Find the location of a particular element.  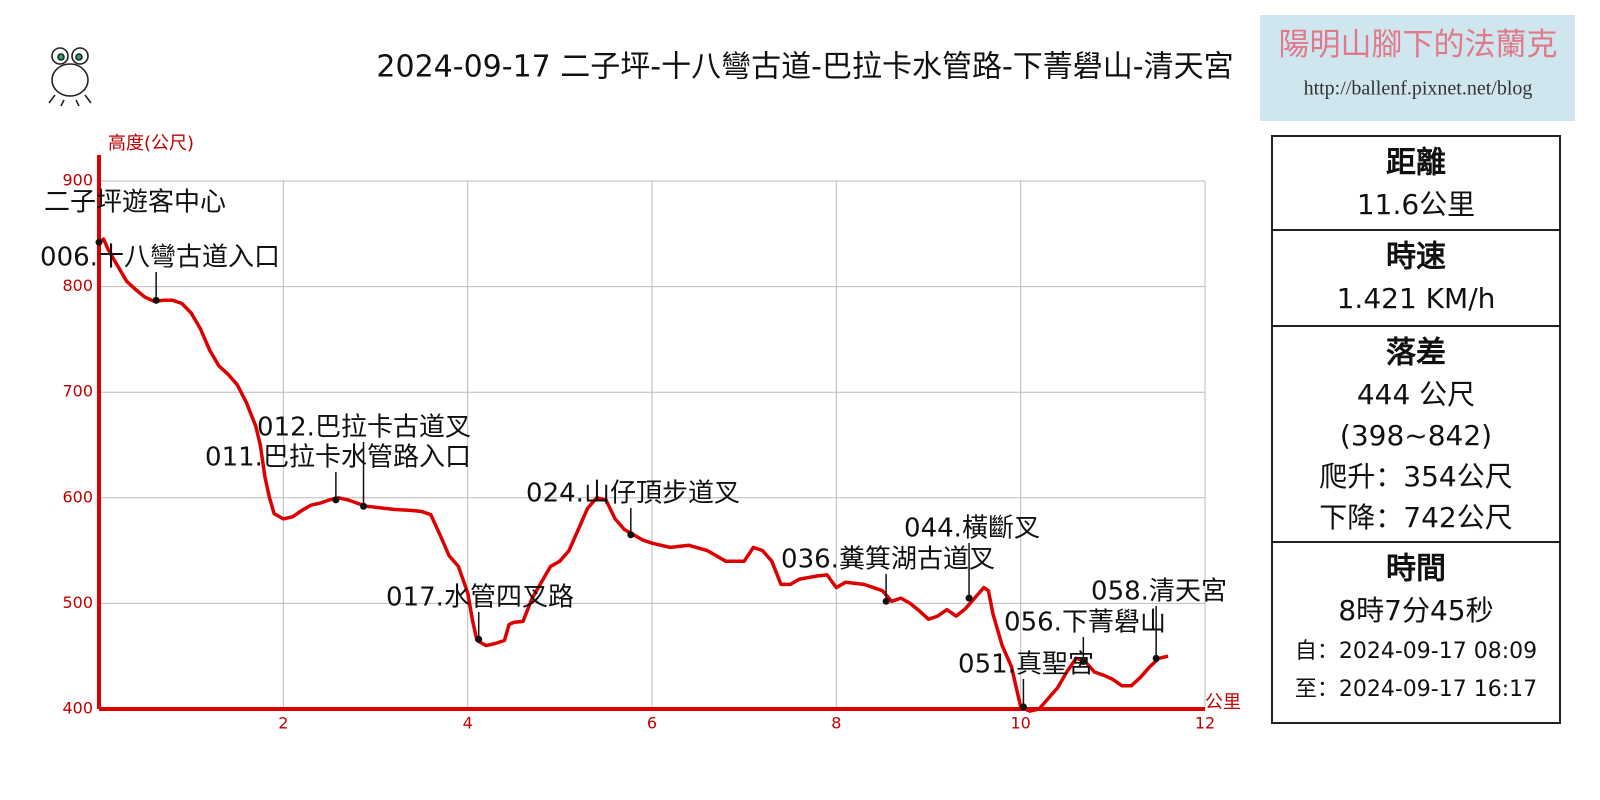

x-tick-label: 12 is located at coordinates (1205, 723).